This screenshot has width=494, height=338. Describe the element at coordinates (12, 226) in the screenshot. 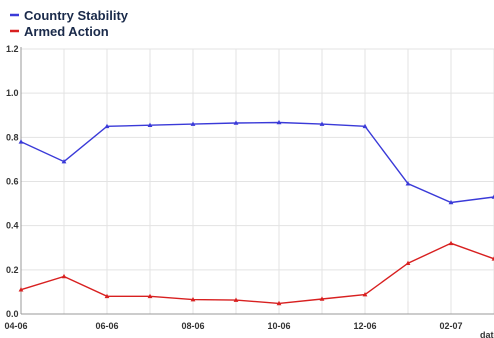

I see `y-tick-label: 0.4` at that location.